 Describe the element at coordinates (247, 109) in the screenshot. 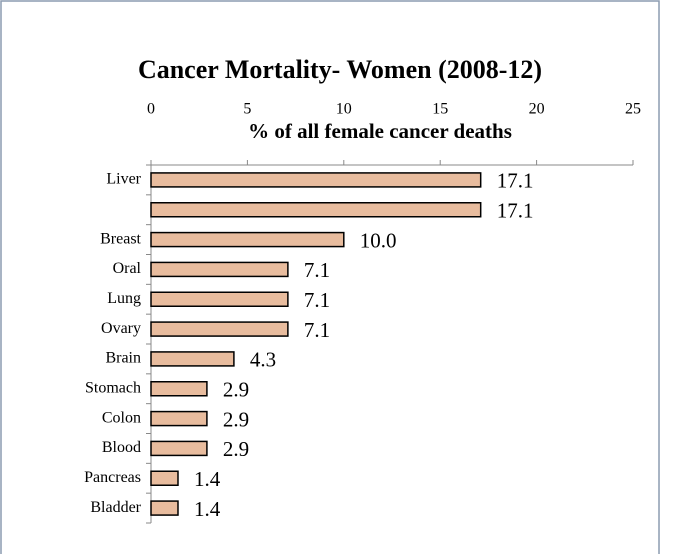

I see `x-tick-label: 5` at that location.